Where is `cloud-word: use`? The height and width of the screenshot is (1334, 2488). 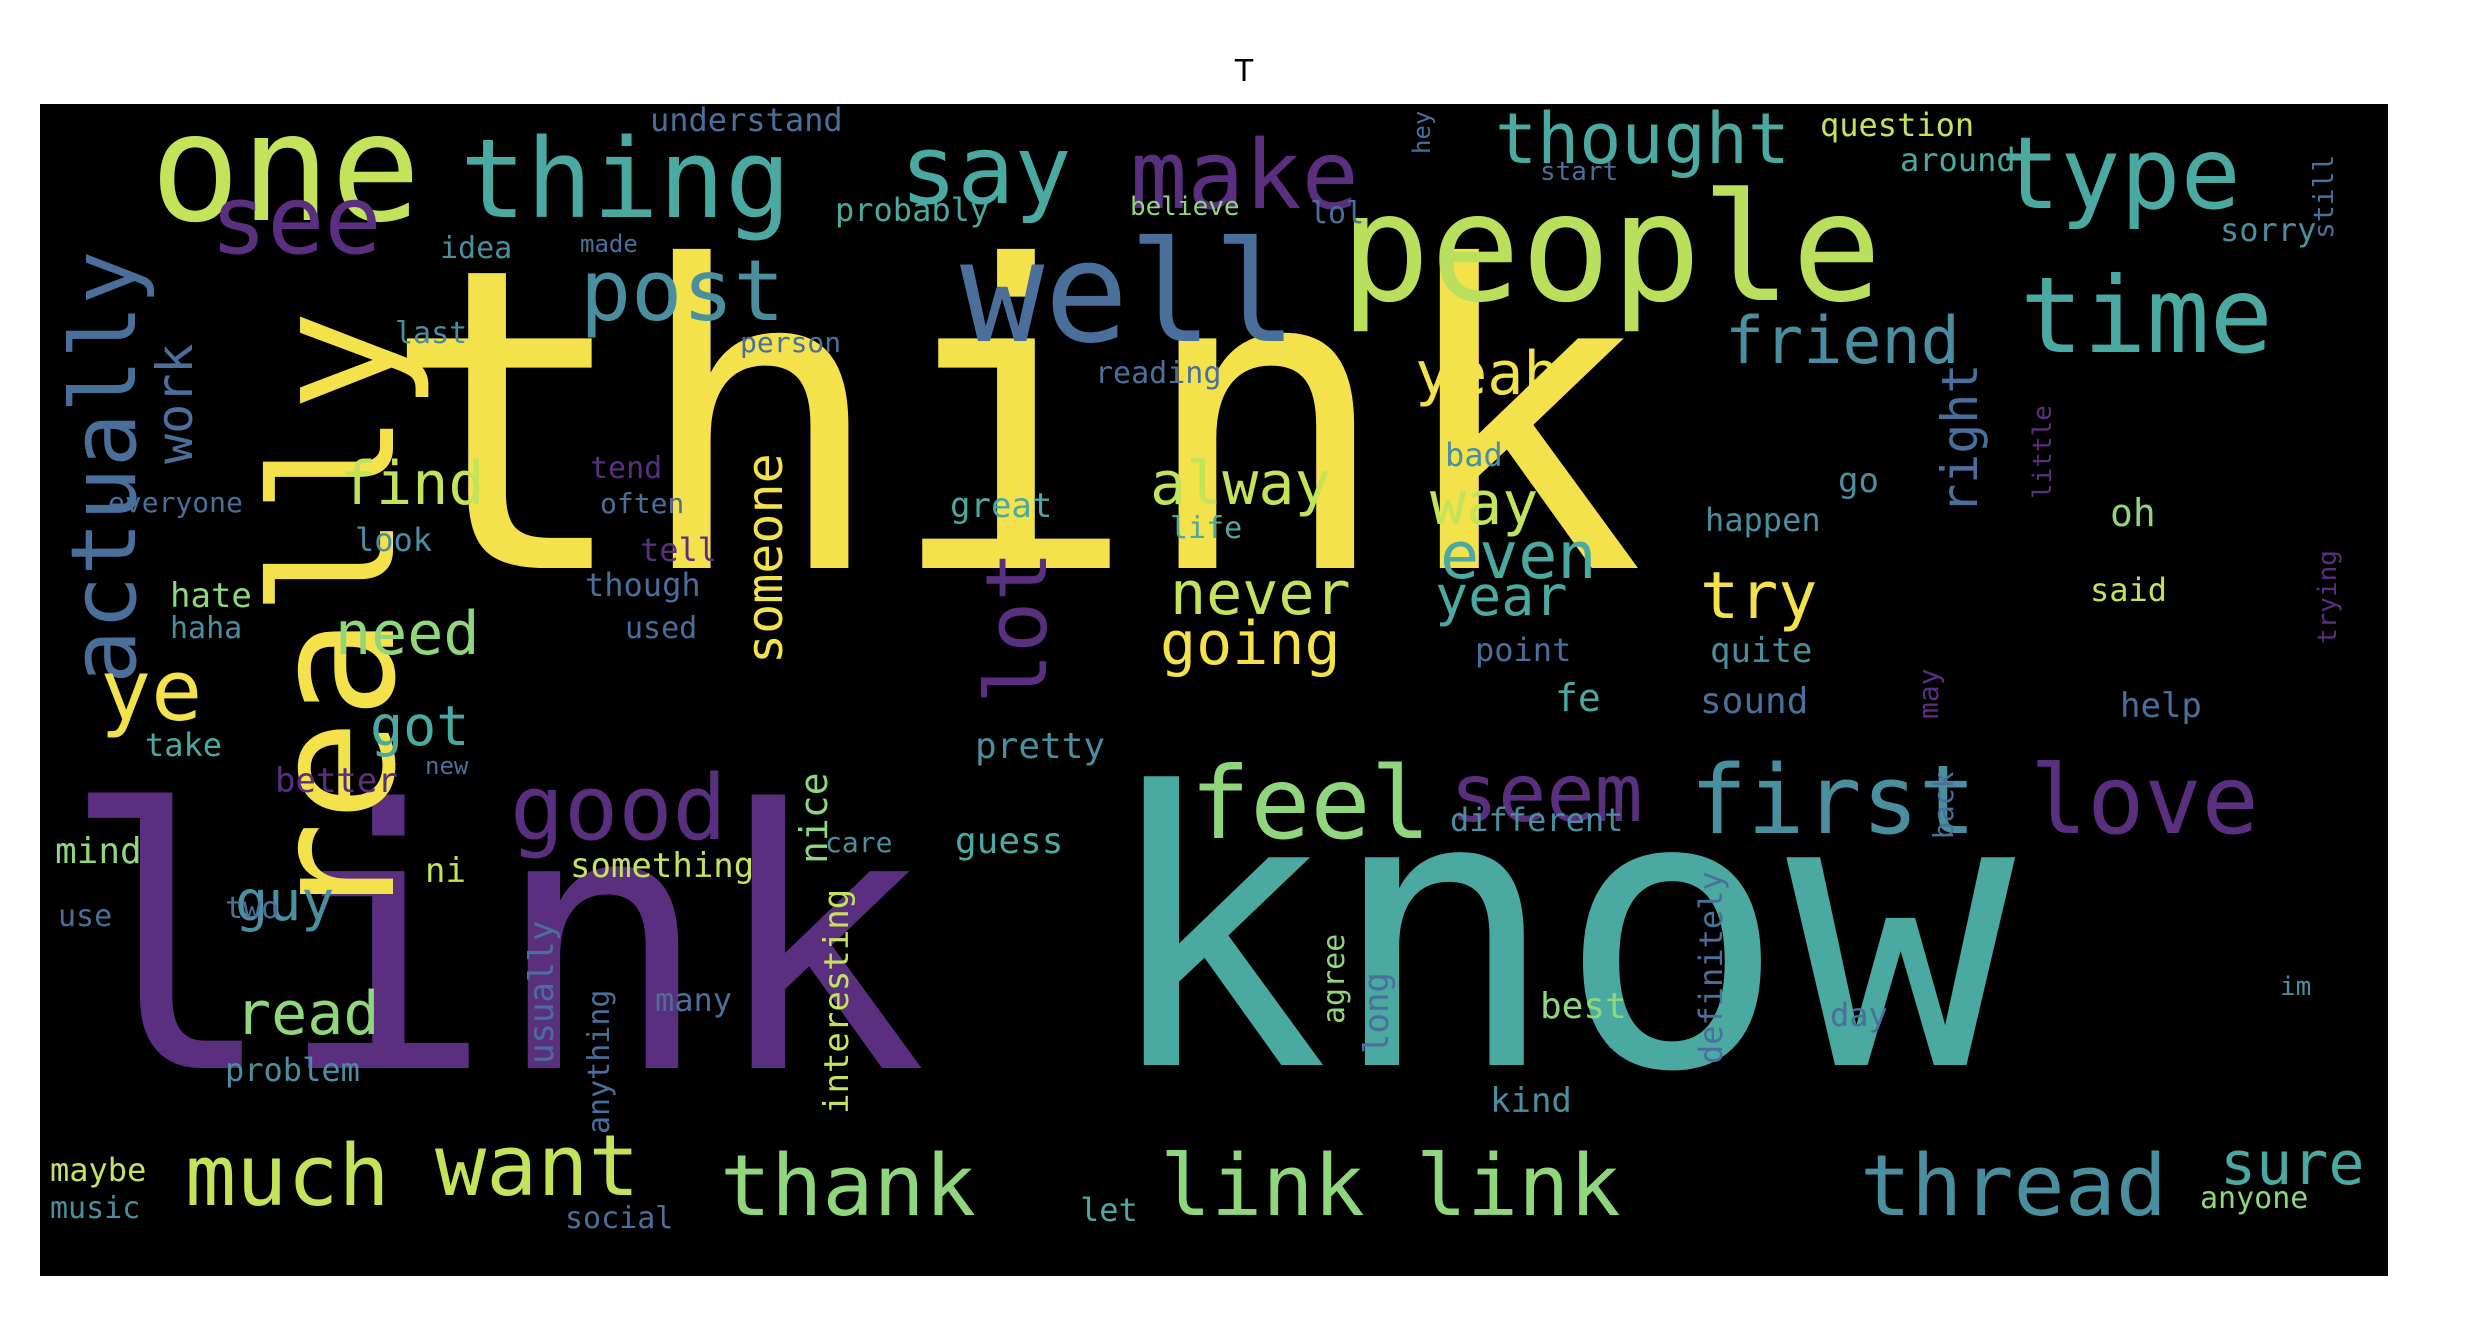 cloud-word: use is located at coordinates (85, 916).